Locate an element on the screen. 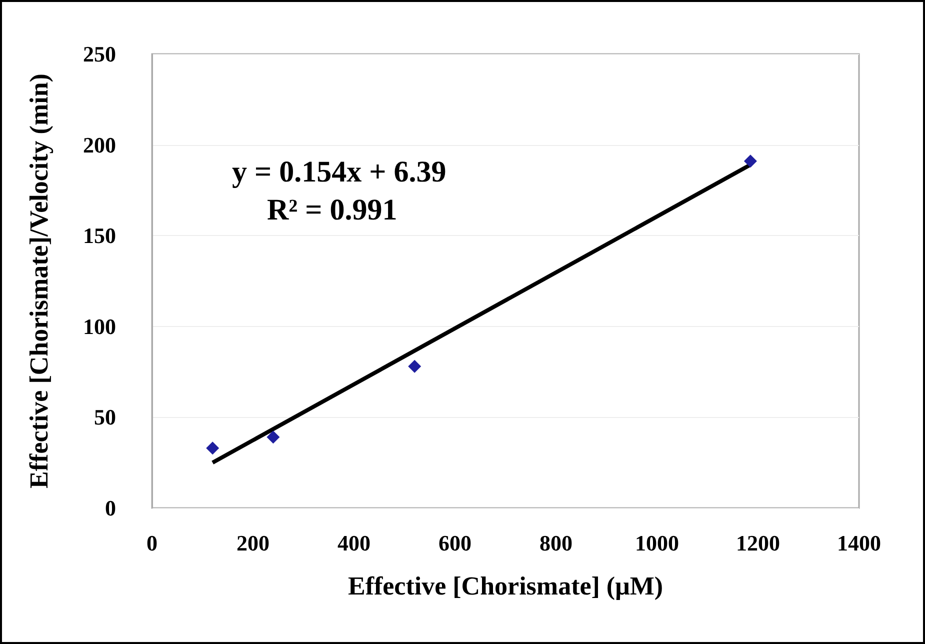 Image resolution: width=925 pixels, height=644 pixels. x-tick-label: 1400 is located at coordinates (859, 543).